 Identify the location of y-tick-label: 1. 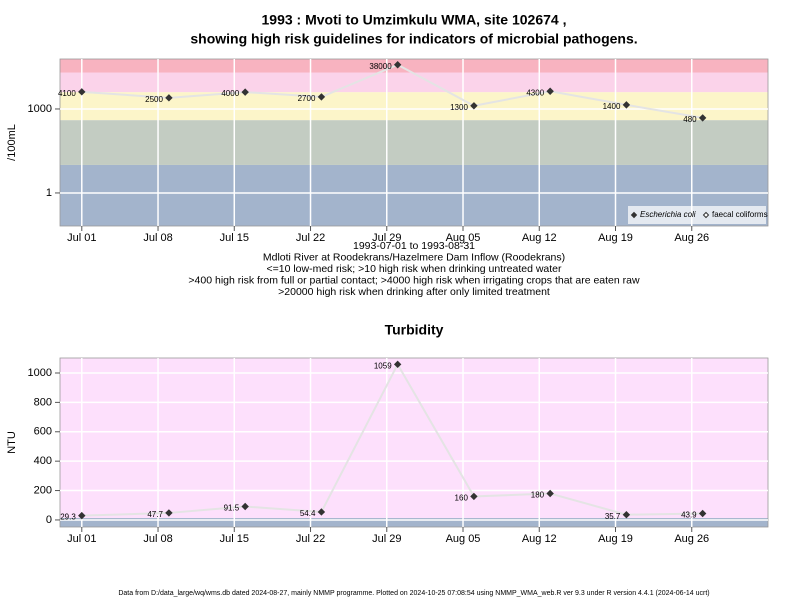
(49, 193).